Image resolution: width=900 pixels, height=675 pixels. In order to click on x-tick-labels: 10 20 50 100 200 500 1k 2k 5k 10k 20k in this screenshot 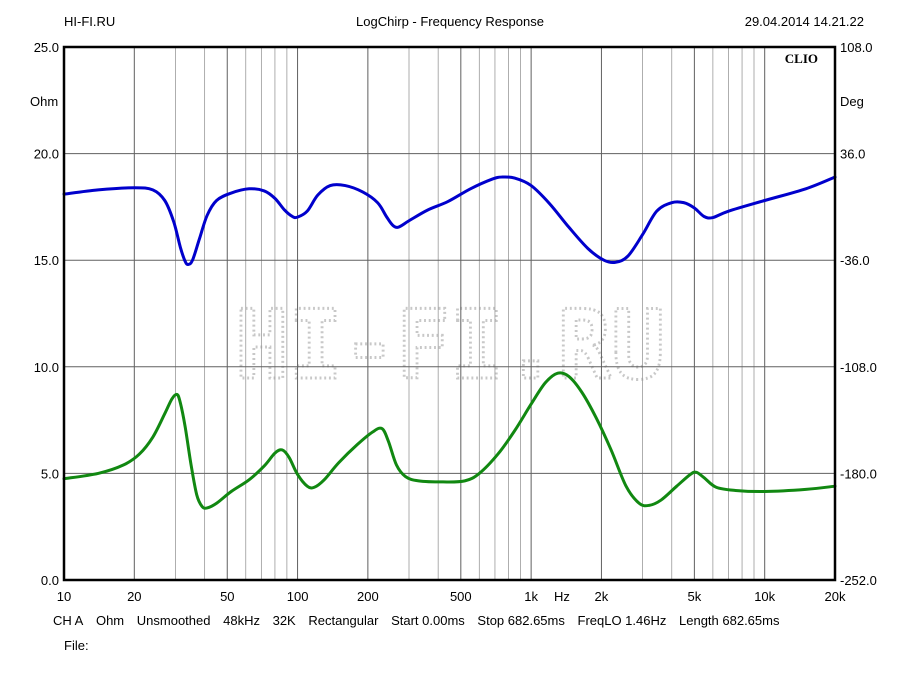, I will do `click(451, 596)`.